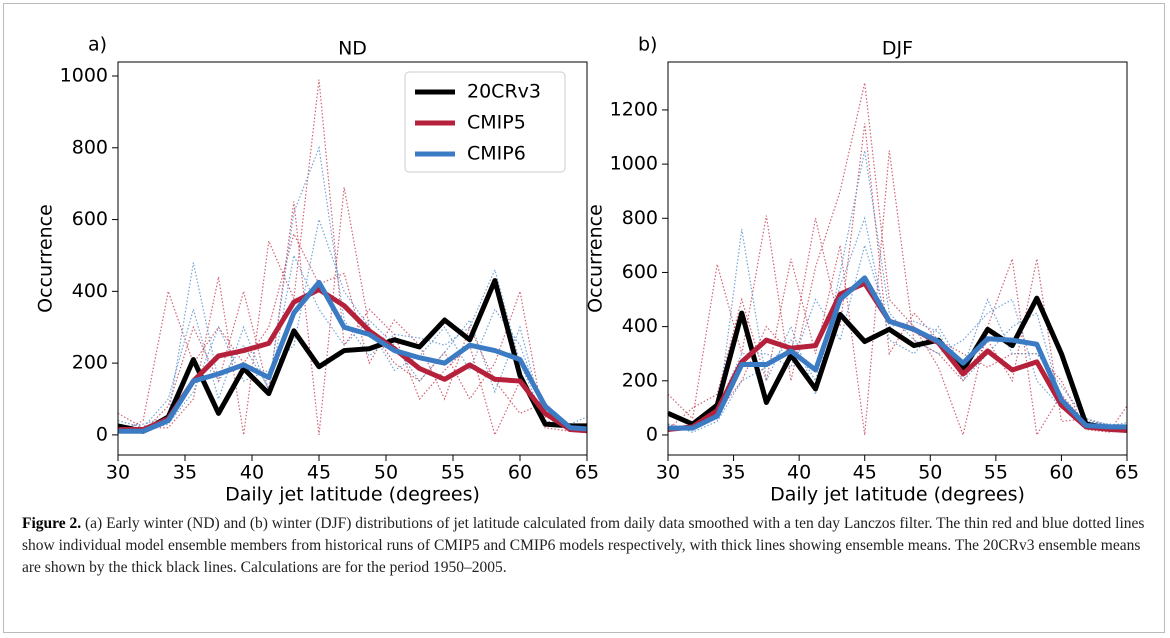  What do you see at coordinates (647, 45) in the screenshot?
I see `panel-label: b)` at bounding box center [647, 45].